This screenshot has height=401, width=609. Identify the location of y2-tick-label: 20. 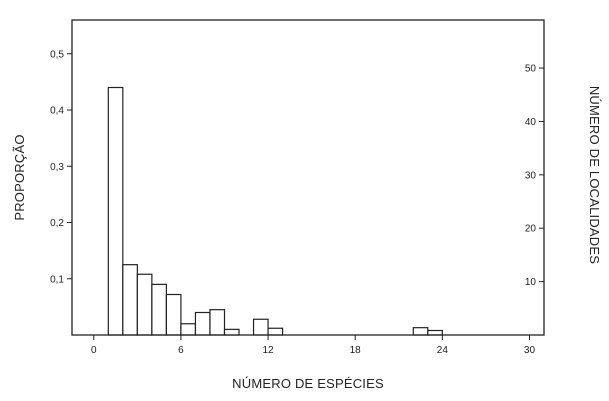
(531, 229).